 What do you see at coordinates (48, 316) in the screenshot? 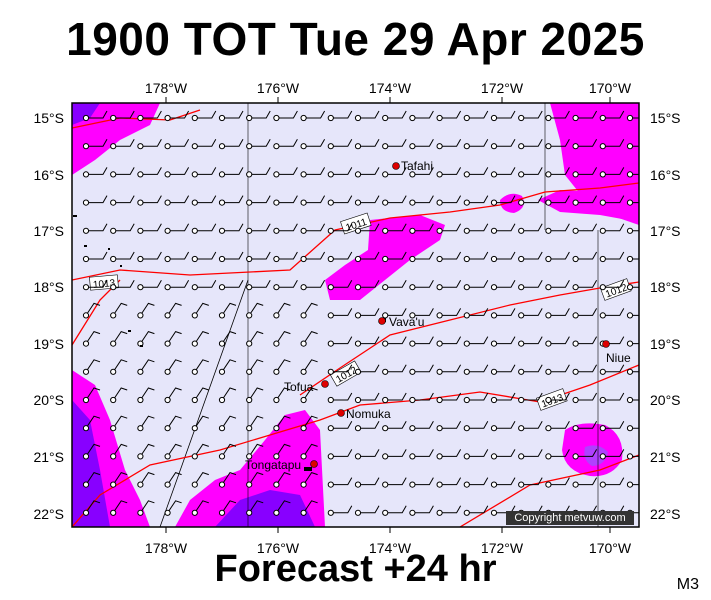
I see `latitude-axis-left: 15°S 16°S 17°S 18°S 19°S 20°S 21°S 22°S` at bounding box center [48, 316].